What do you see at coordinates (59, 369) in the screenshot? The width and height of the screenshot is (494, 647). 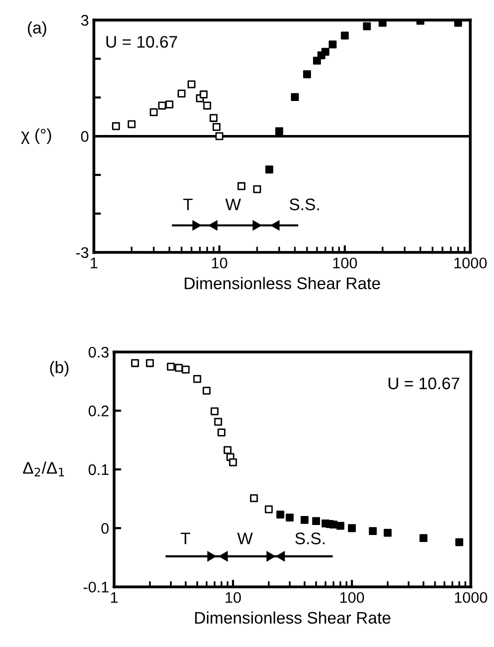 I see `text: (b)` at bounding box center [59, 369].